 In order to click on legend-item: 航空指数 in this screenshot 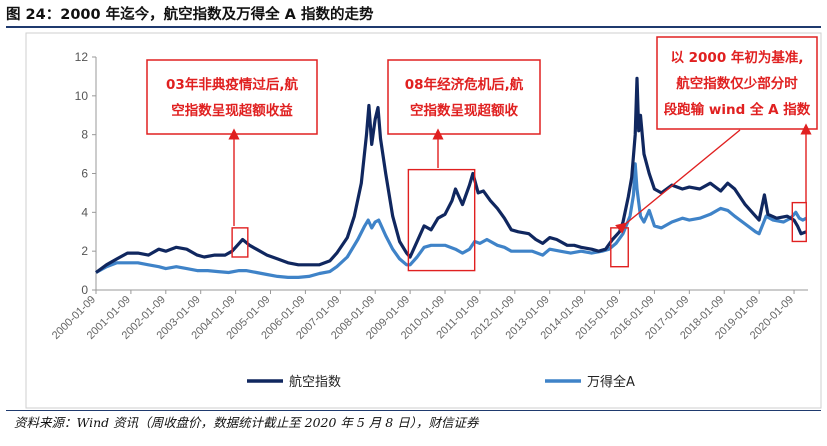, I will do `click(294, 382)`.